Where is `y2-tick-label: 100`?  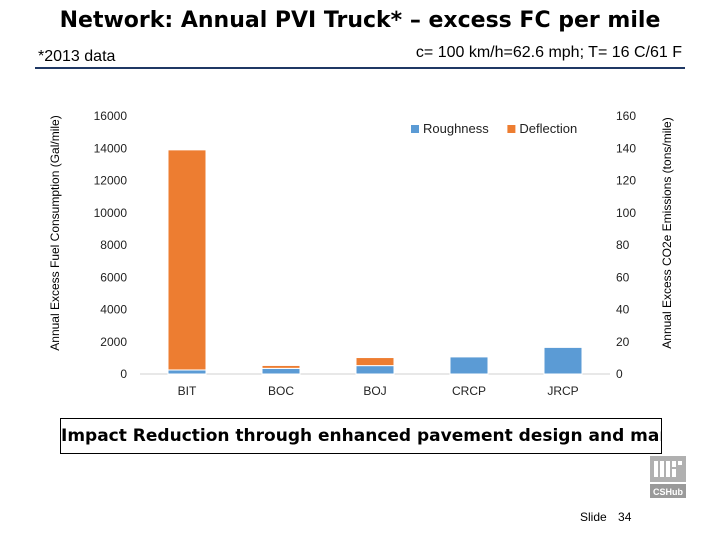 y2-tick-label: 100 is located at coordinates (626, 213).